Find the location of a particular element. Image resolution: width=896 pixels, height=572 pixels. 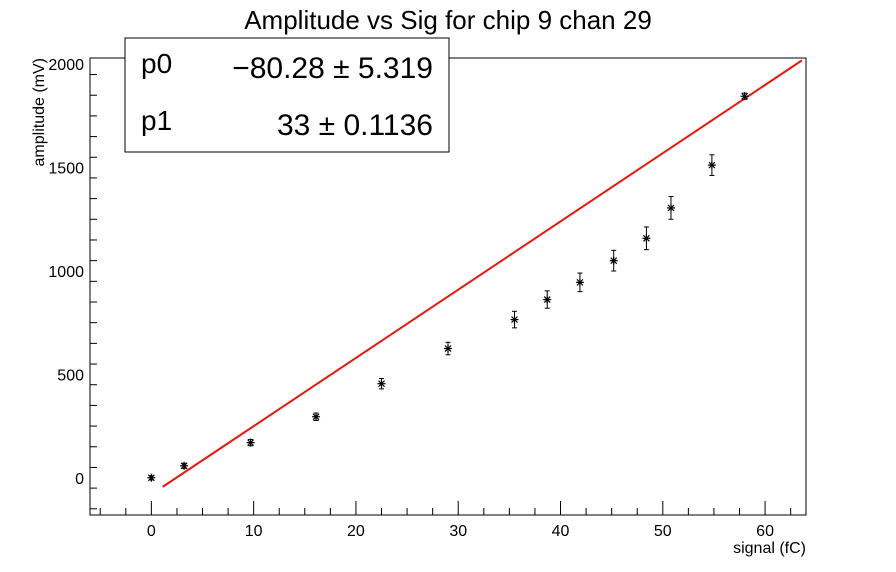

x-tick-label: 50 is located at coordinates (663, 531).